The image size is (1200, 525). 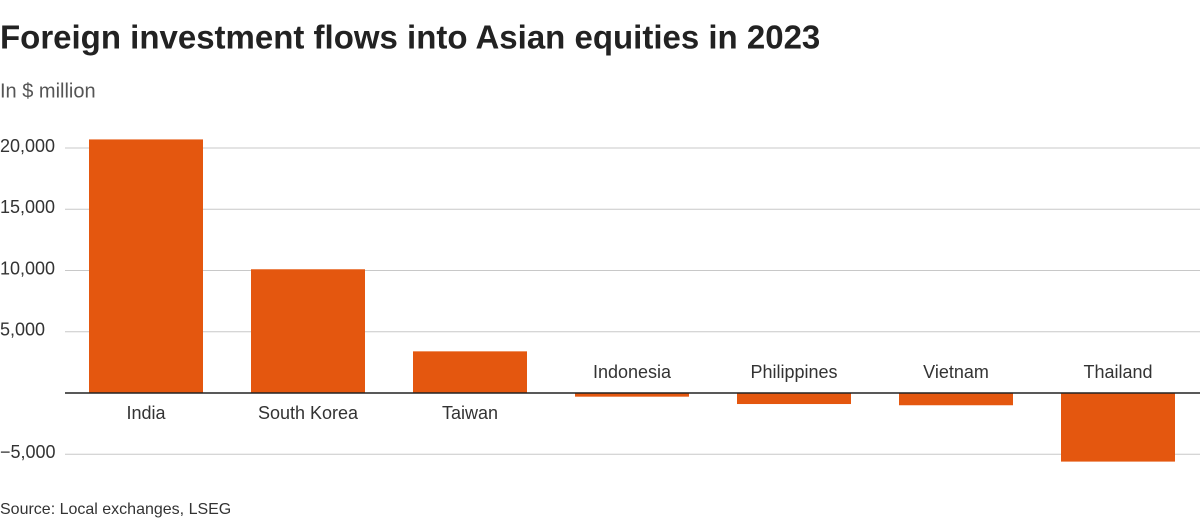 What do you see at coordinates (1117, 372) in the screenshot?
I see `x-tick-label: Thailand` at bounding box center [1117, 372].